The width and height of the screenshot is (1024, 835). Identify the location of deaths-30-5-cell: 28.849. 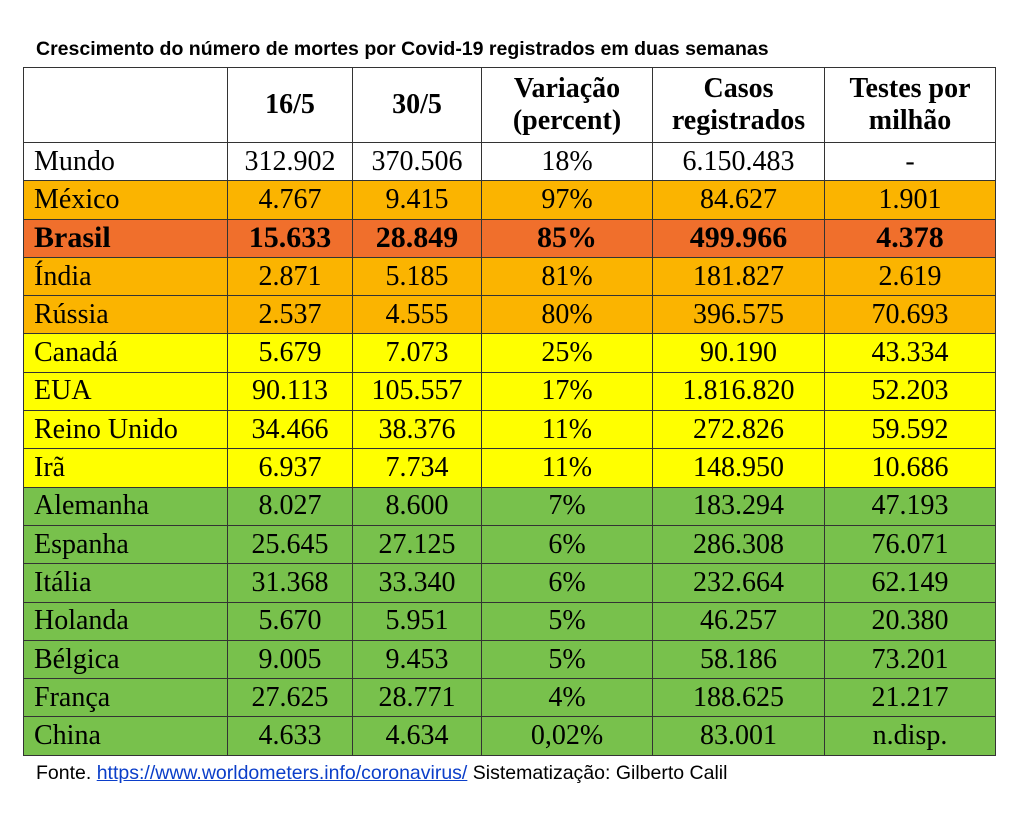
(417, 238).